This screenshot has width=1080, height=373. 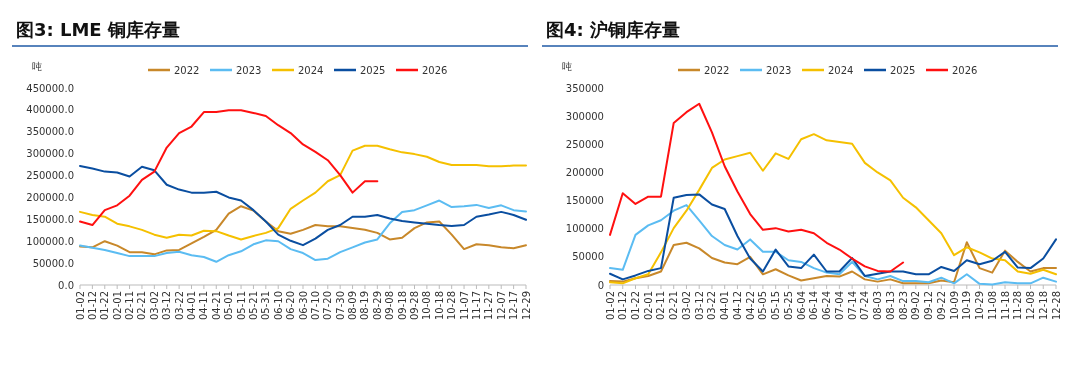 What do you see at coordinates (373, 70) in the screenshot?
I see `legend-label: 2025` at bounding box center [373, 70].